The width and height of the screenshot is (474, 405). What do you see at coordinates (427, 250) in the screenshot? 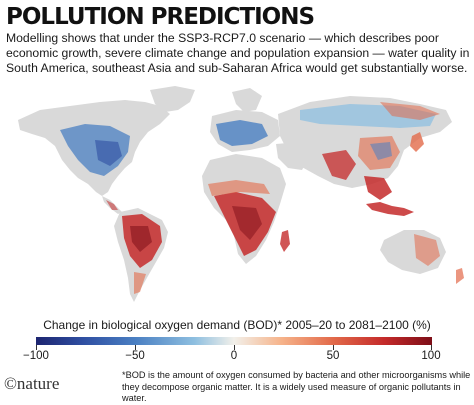
I see `australia-pink` at bounding box center [427, 250].